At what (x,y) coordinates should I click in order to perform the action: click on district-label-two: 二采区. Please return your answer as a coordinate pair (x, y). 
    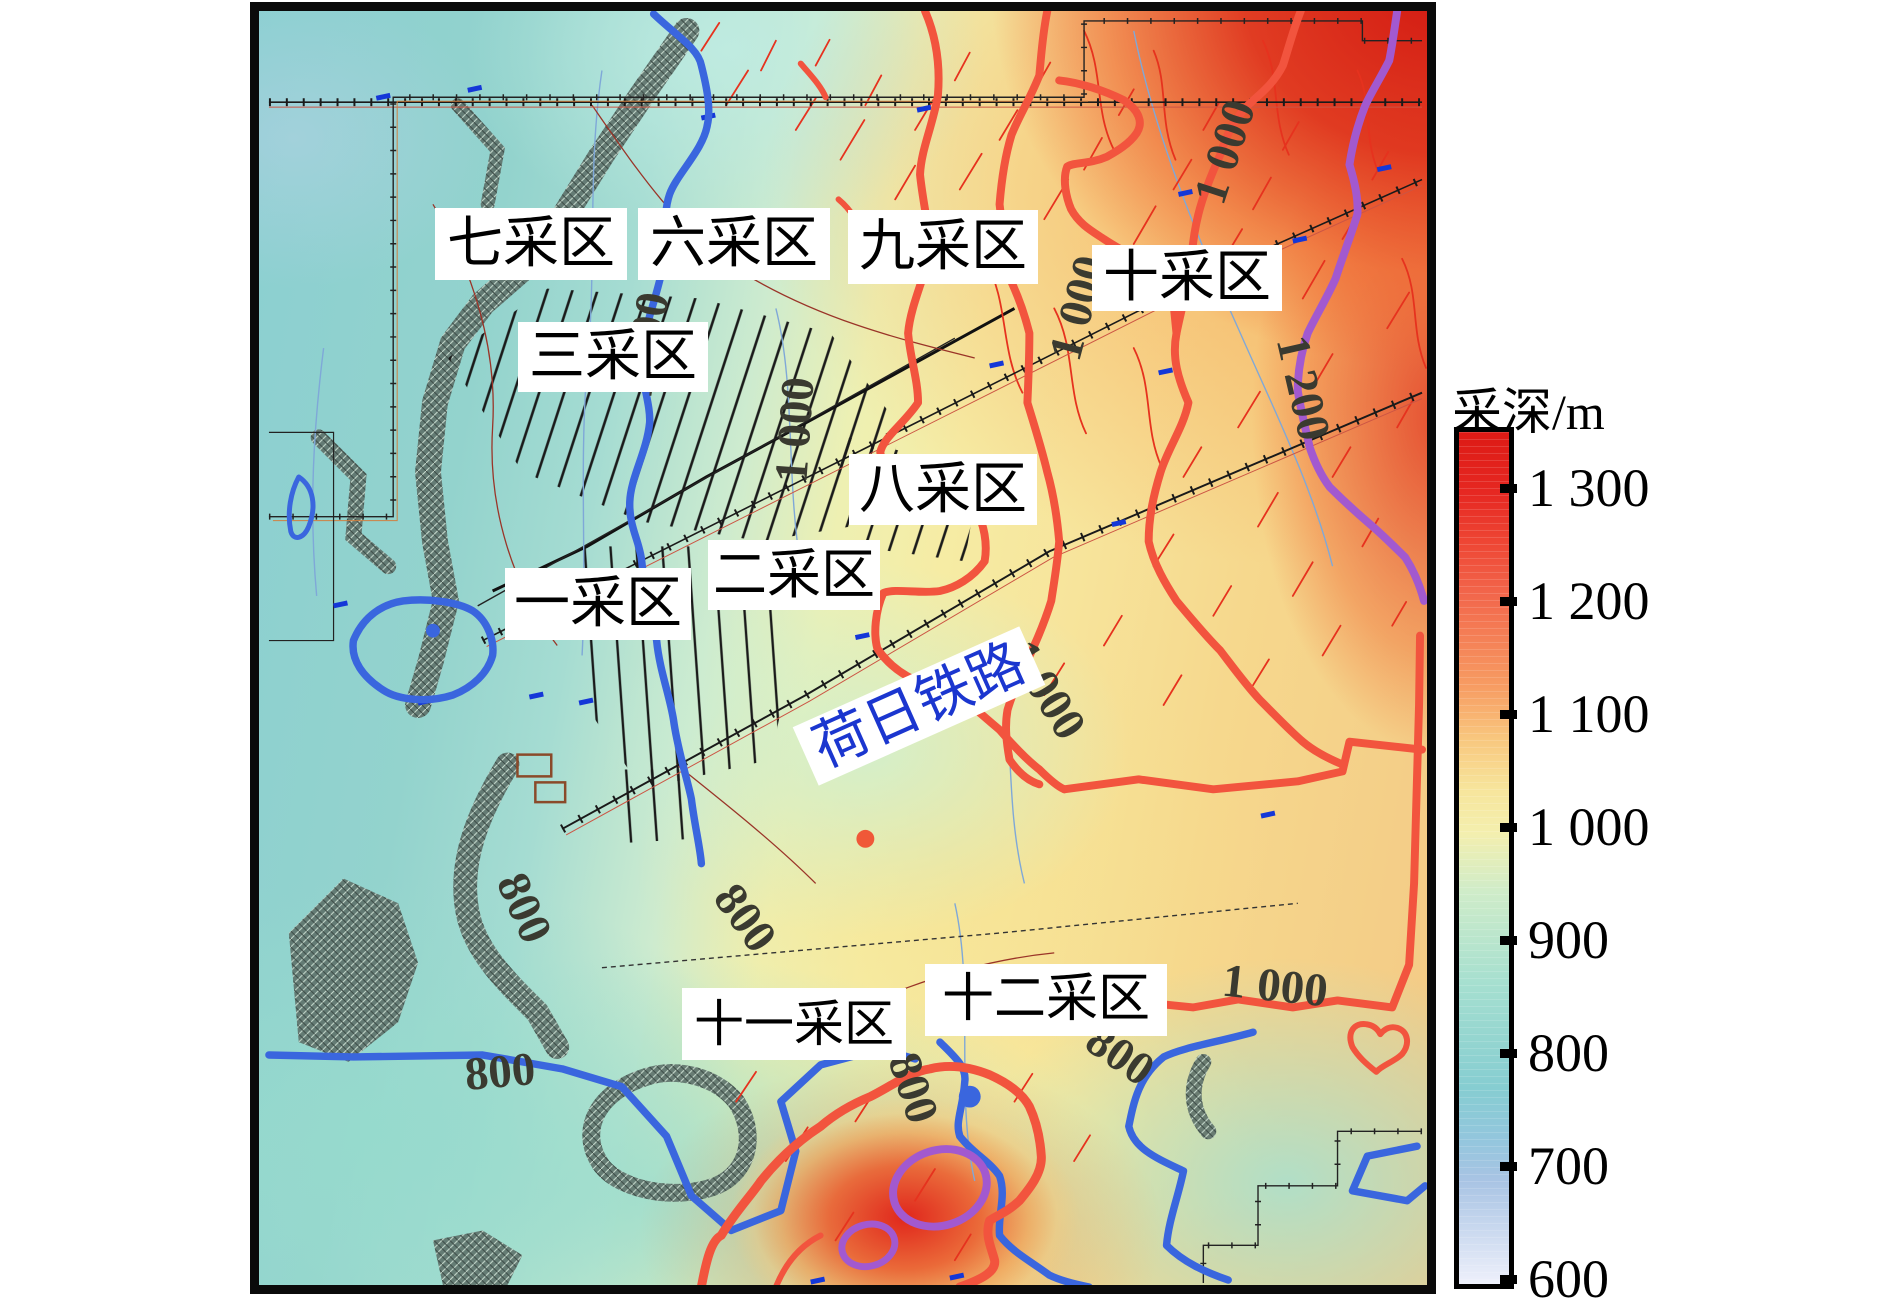
    Looking at the image, I should click on (794, 575).